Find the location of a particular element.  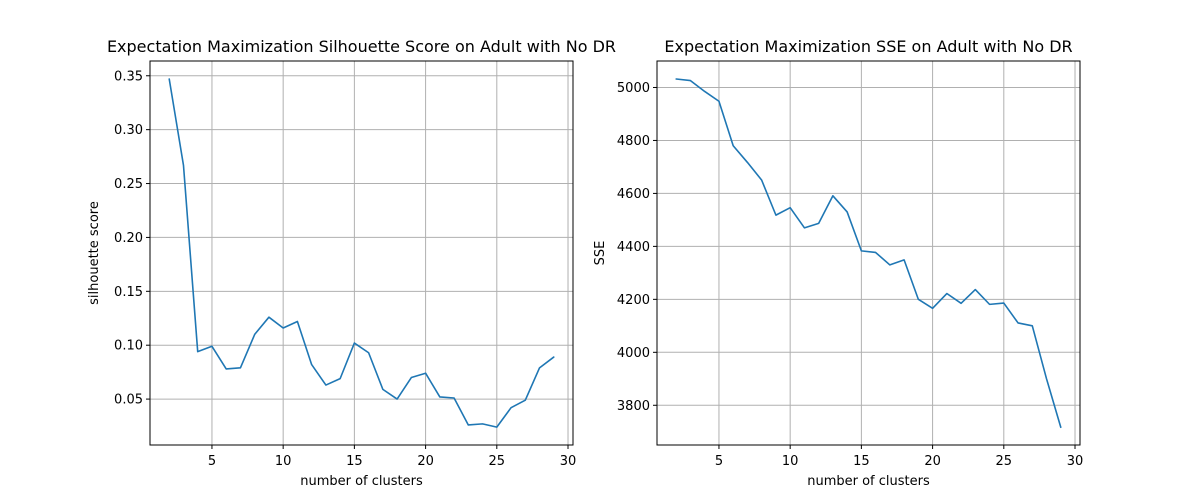

silhouette-y-tick-label: 0.15 is located at coordinates (128, 292).